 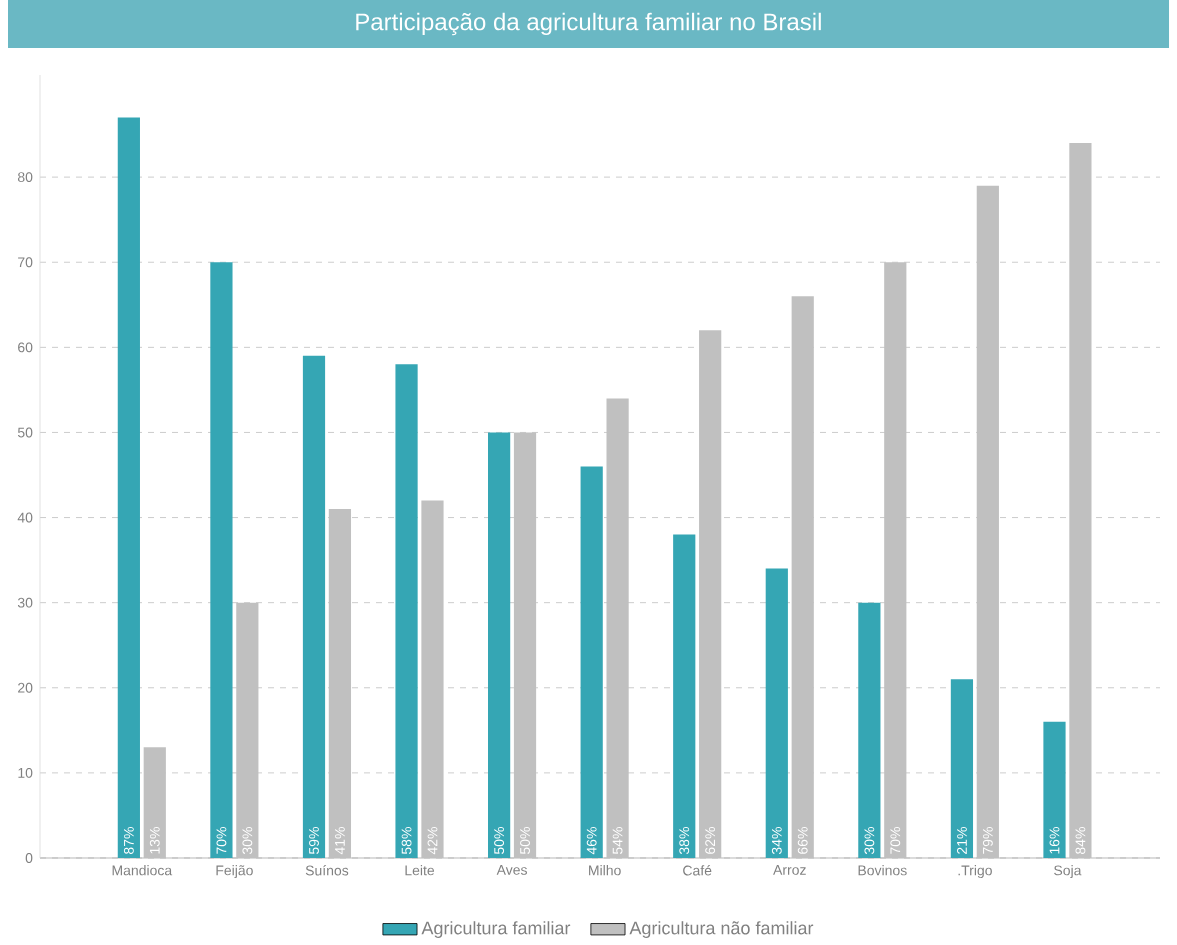 What do you see at coordinates (25, 432) in the screenshot?
I see `y-tick-label: 50` at bounding box center [25, 432].